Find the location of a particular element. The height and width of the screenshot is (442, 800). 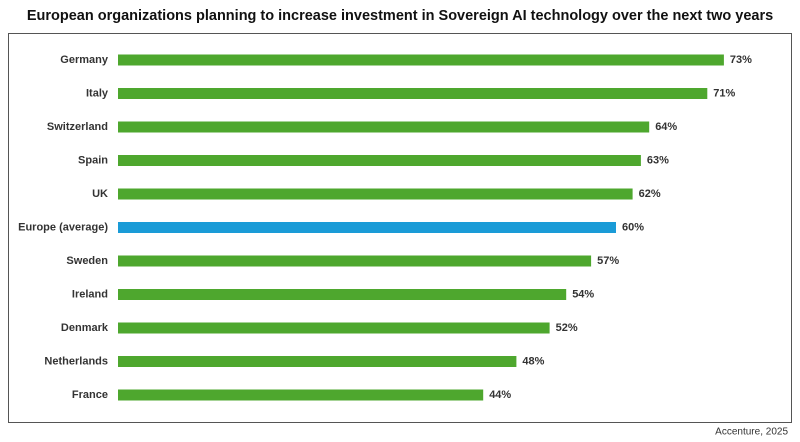

value-label: 71% is located at coordinates (724, 93).